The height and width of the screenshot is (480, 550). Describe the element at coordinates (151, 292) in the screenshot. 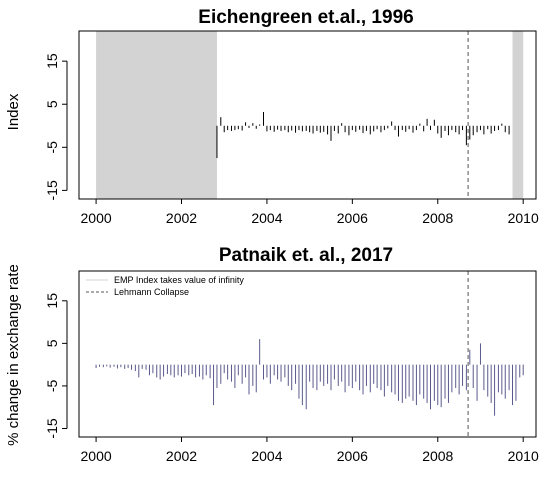

I see `legend-label-lehmann: Lehmann Collapse` at that location.